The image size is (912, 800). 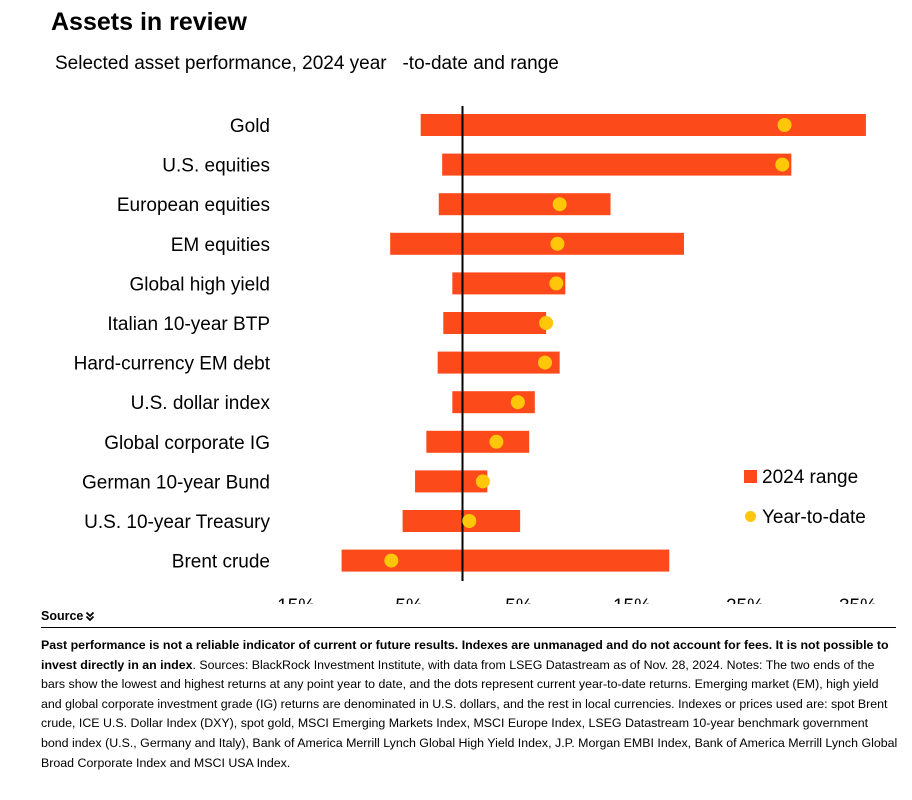 I want to click on category-label: U.S. dollar index, so click(x=201, y=403).